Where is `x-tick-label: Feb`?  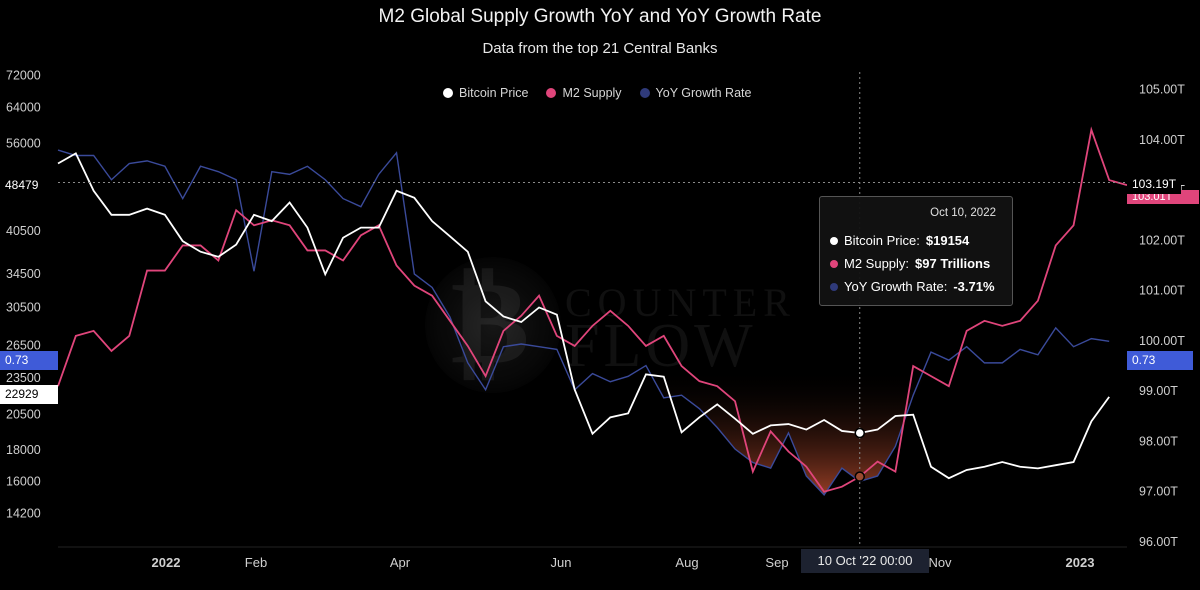
x-tick-label: Feb is located at coordinates (256, 562).